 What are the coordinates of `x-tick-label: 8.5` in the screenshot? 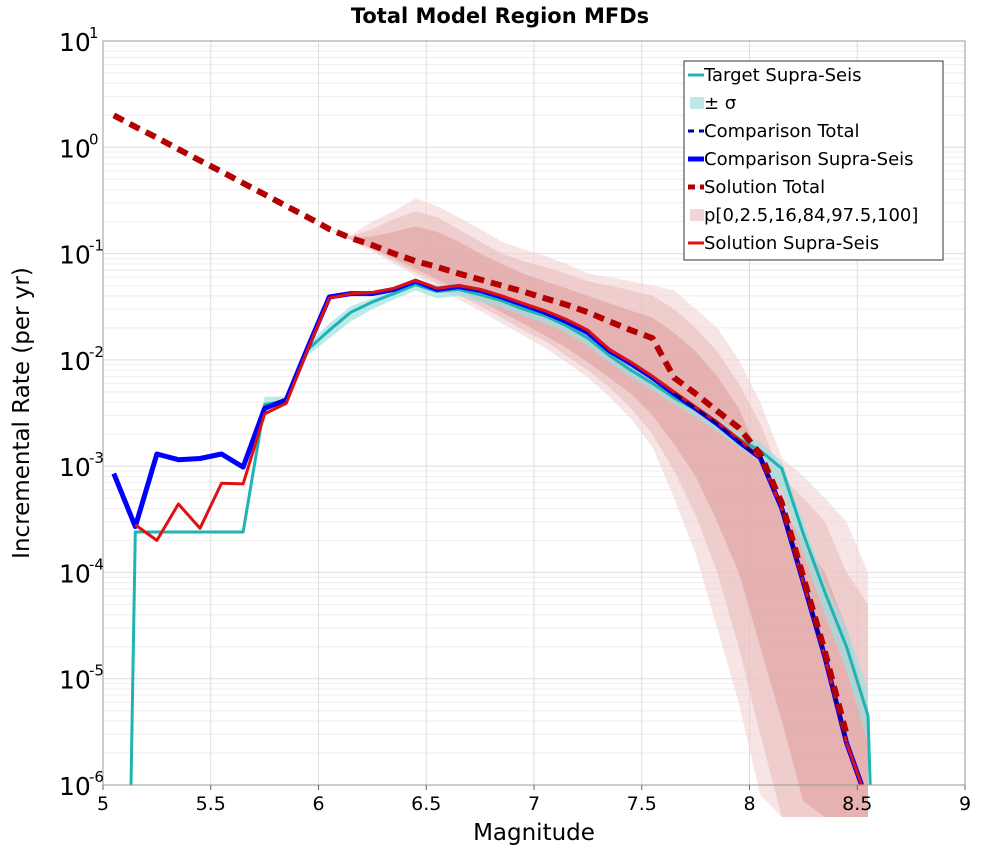 It's located at (857, 804).